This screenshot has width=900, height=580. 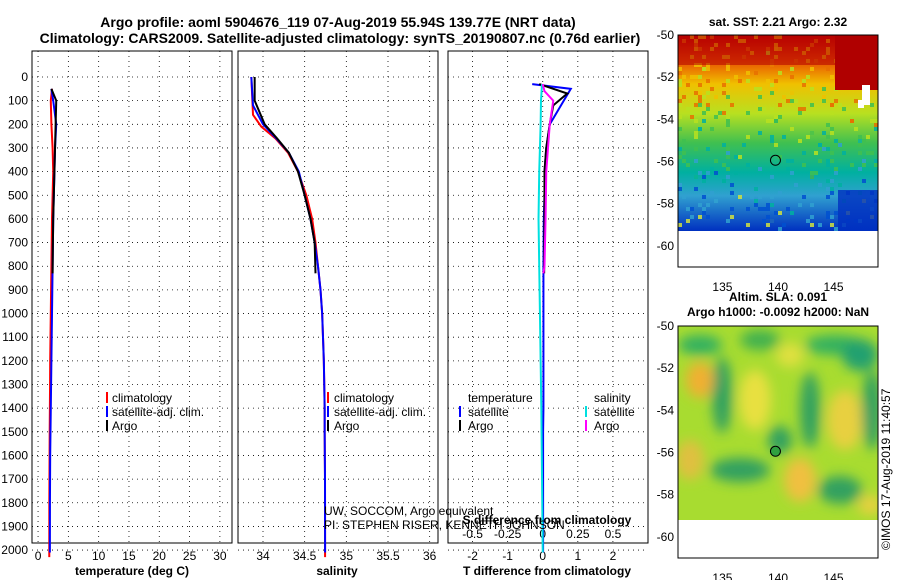 What do you see at coordinates (488, 412) in the screenshot?
I see `legend-label-temp-satellite: satellite` at bounding box center [488, 412].